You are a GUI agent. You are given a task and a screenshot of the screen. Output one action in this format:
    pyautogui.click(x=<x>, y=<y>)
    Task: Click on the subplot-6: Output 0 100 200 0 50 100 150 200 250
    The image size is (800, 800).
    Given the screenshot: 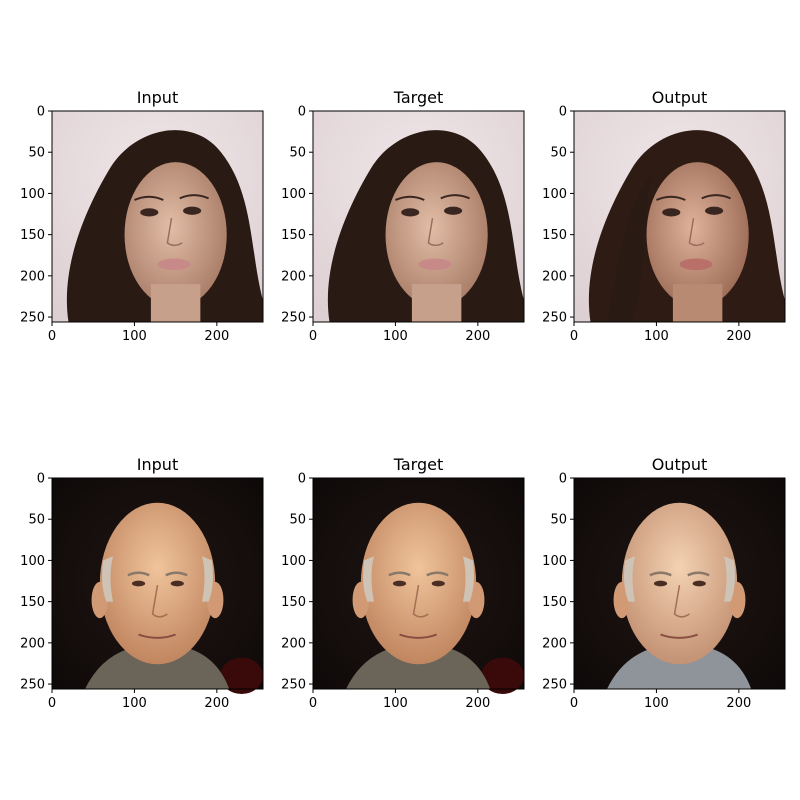 What is the action you would take?
    pyautogui.click(x=663, y=583)
    